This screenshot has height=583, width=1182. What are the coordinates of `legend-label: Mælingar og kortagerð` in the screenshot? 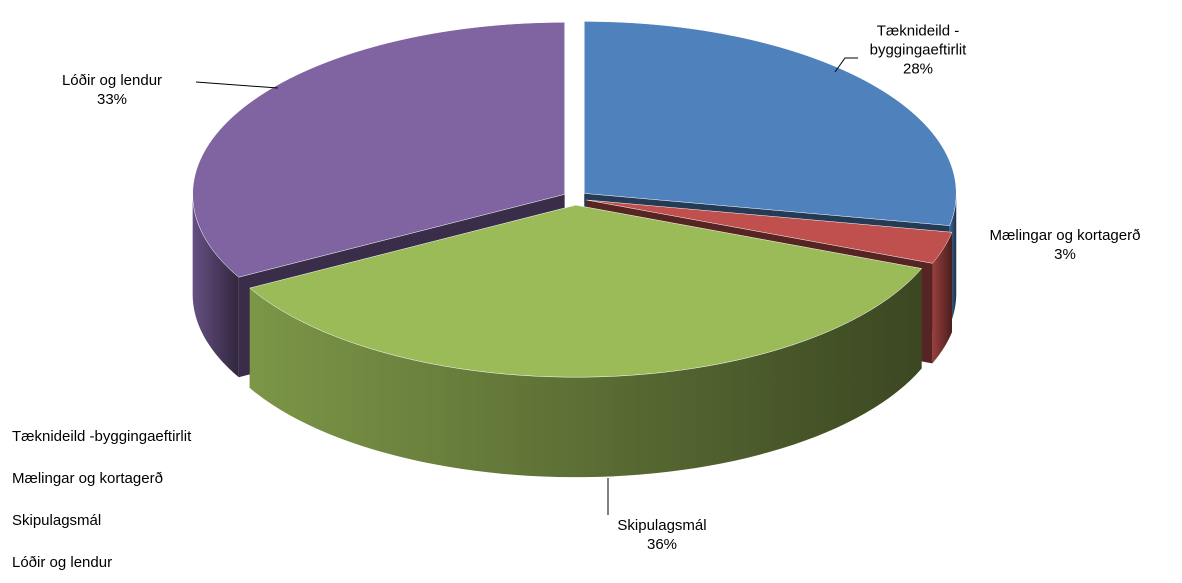 It's located at (87, 478).